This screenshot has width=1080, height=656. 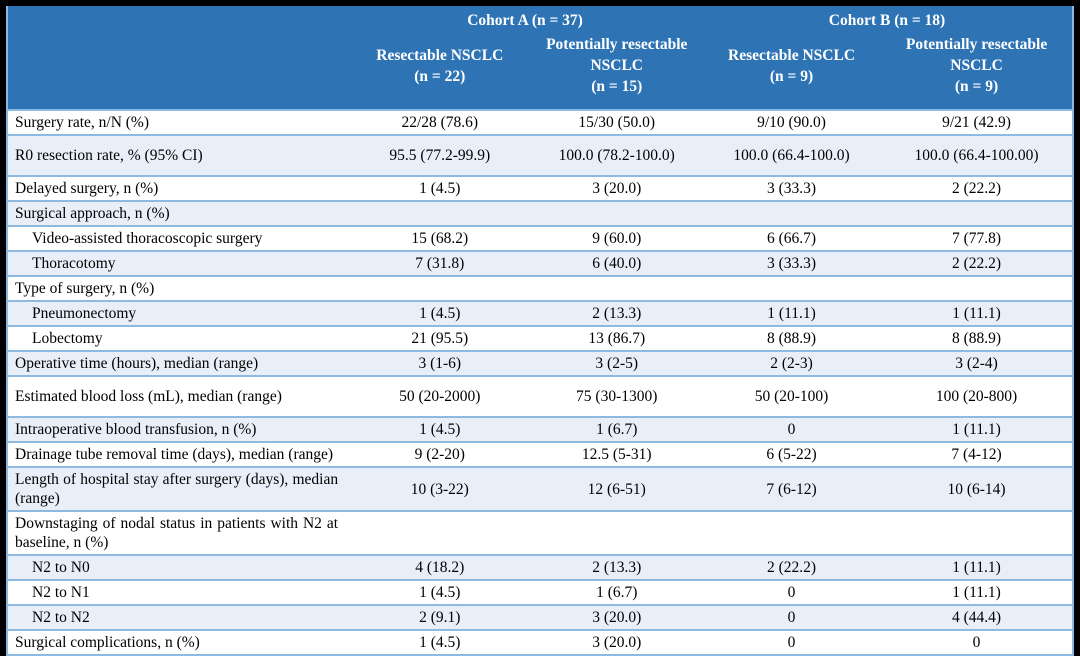 I want to click on cell-value: 12 (6-51), so click(x=616, y=489).